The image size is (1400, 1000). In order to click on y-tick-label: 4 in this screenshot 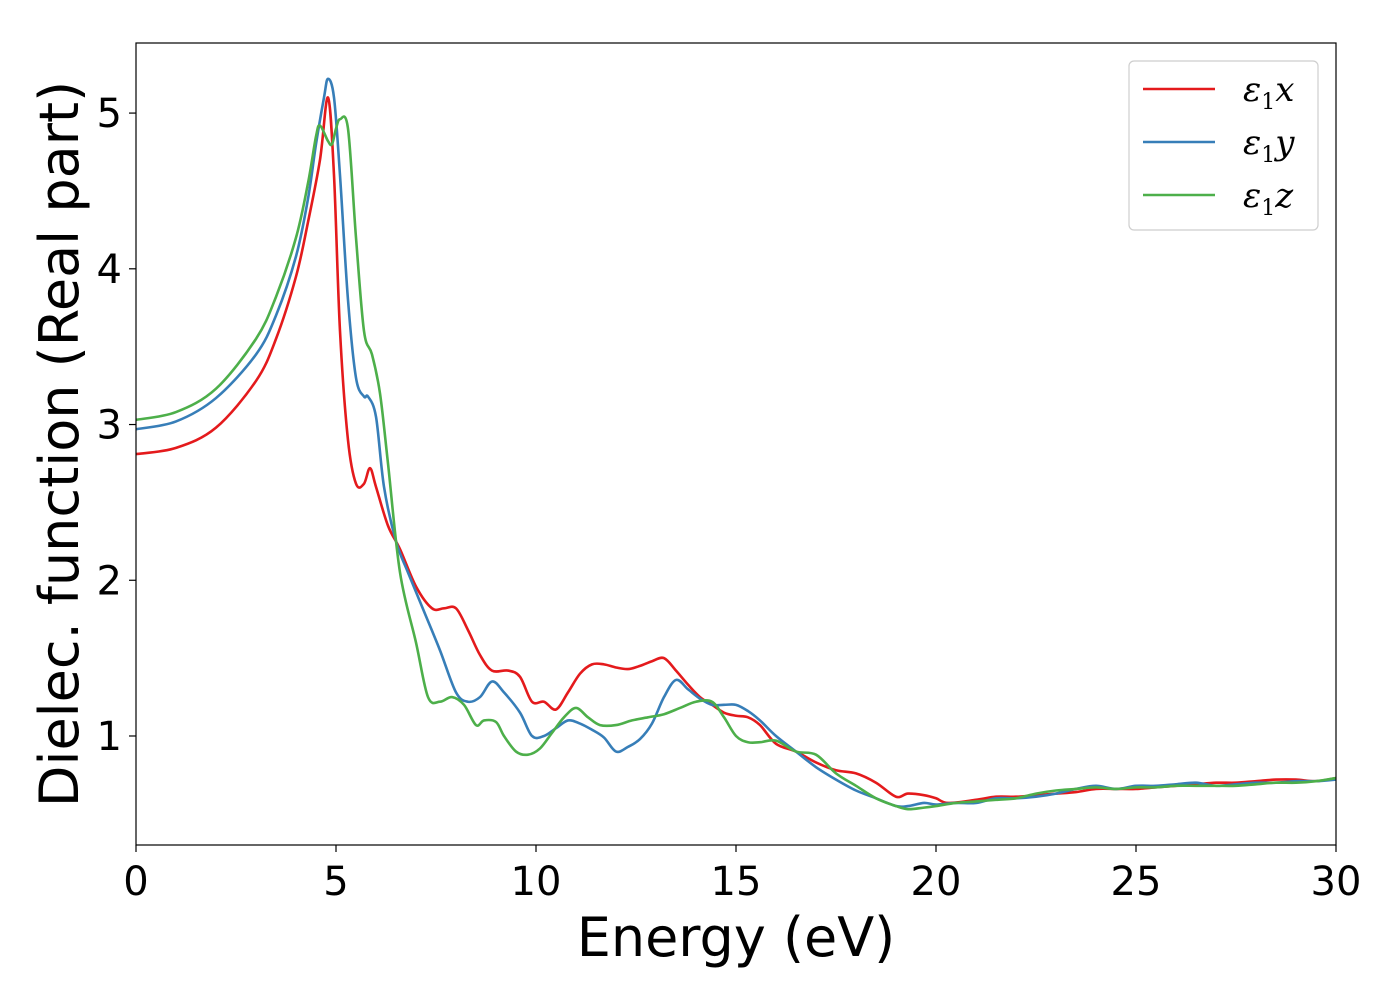, I will do `click(109, 270)`.